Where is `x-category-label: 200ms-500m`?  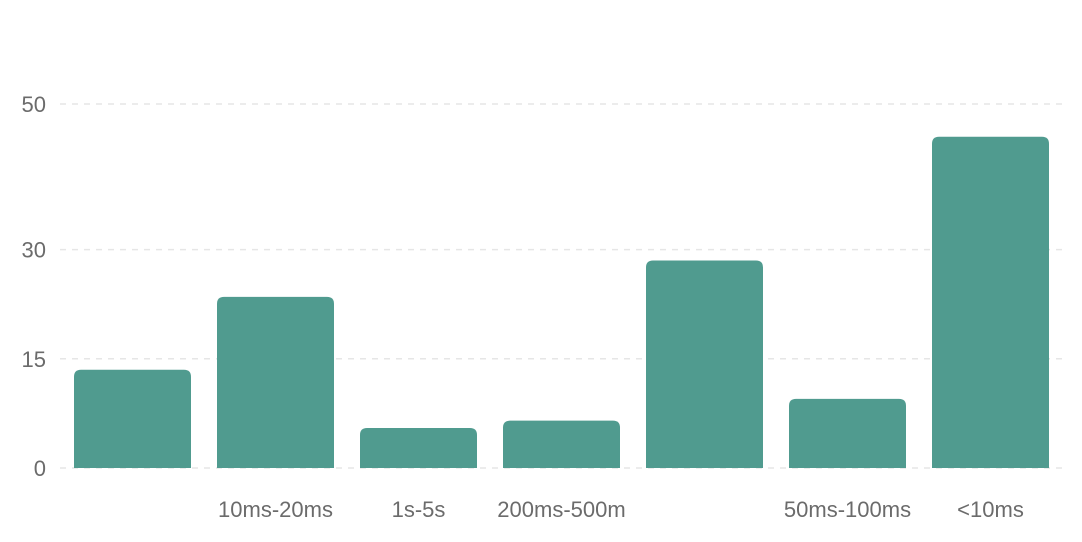 x-category-label: 200ms-500m is located at coordinates (561, 509).